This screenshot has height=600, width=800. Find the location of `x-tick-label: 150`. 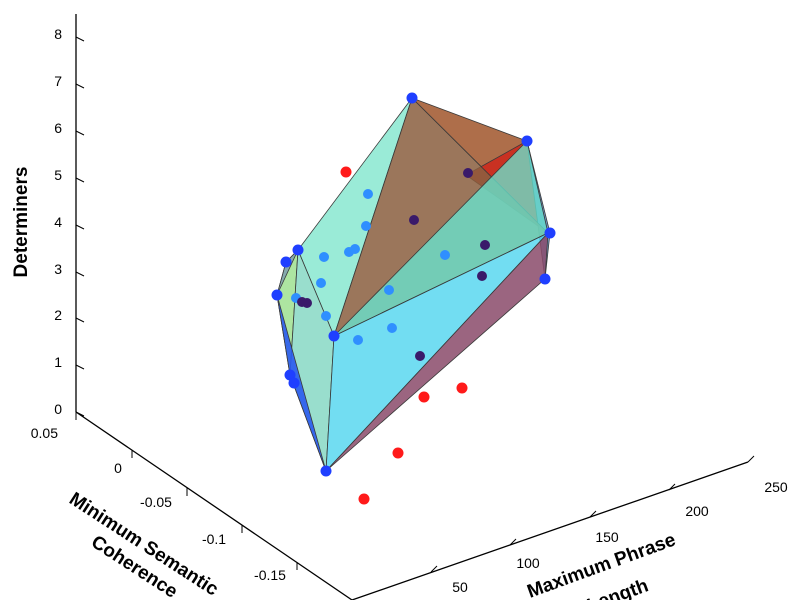

x-tick-label: 150 is located at coordinates (607, 537).